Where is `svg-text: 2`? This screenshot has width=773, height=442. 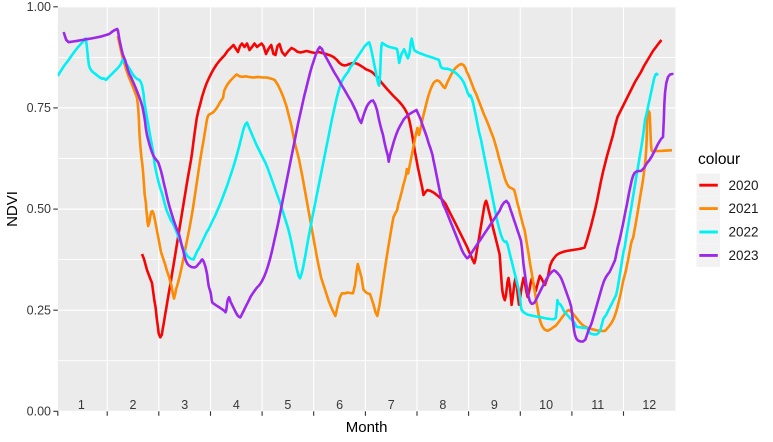 svg-text: 2 is located at coordinates (133, 405).